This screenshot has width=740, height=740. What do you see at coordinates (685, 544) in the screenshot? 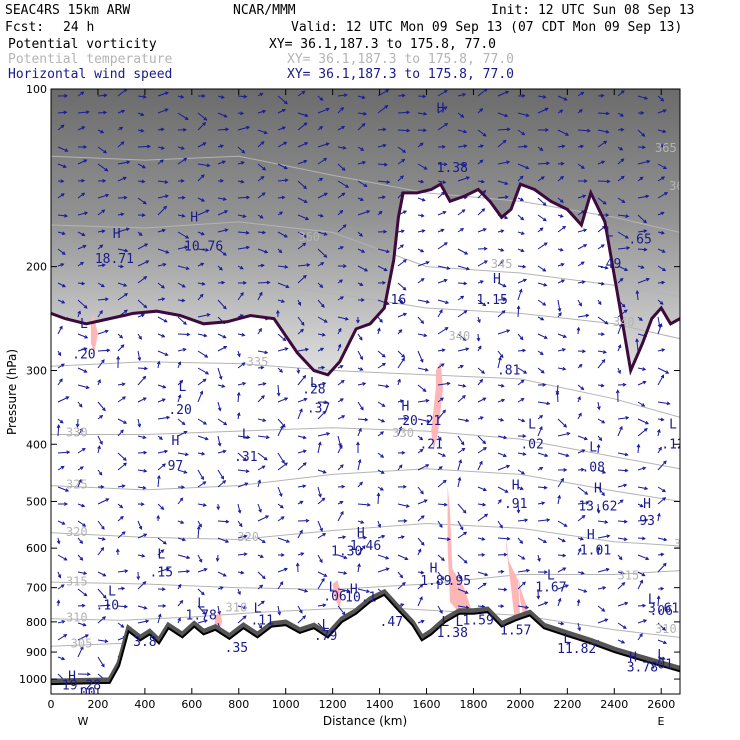
I see `theta-label: 320` at bounding box center [685, 544].